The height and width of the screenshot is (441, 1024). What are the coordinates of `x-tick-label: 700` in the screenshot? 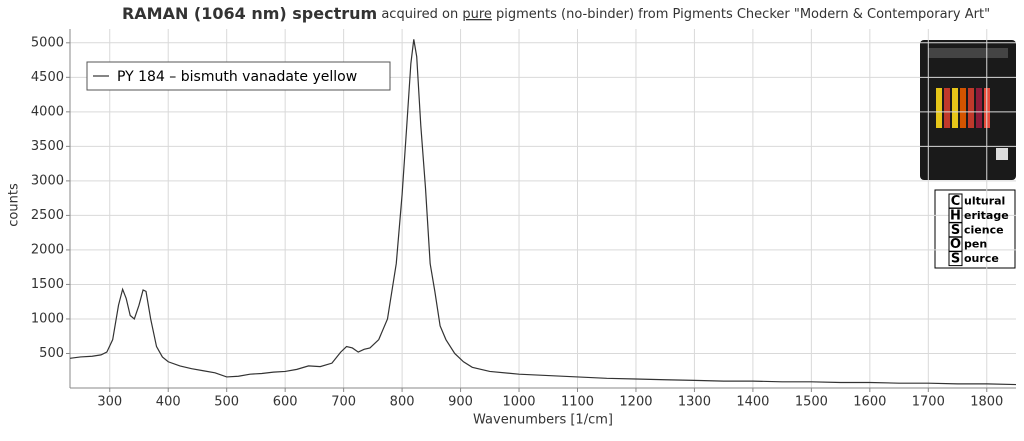 It's located at (343, 402).